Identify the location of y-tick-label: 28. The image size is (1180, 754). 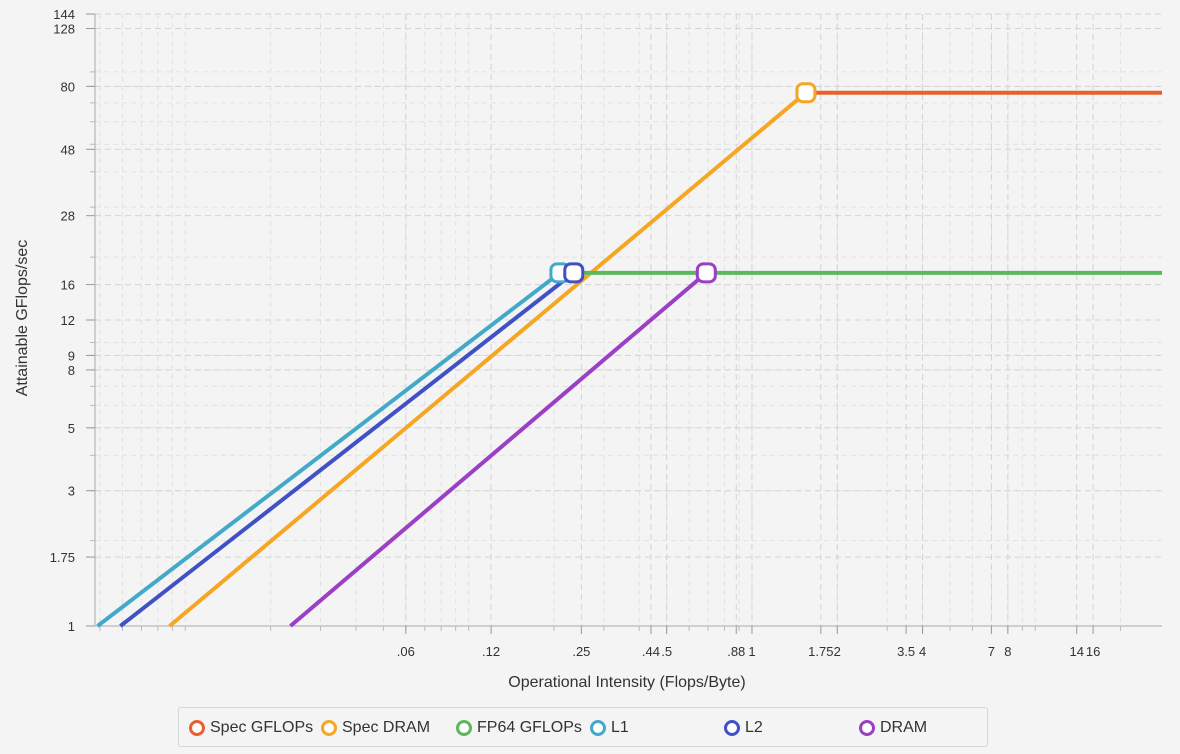
(68, 216).